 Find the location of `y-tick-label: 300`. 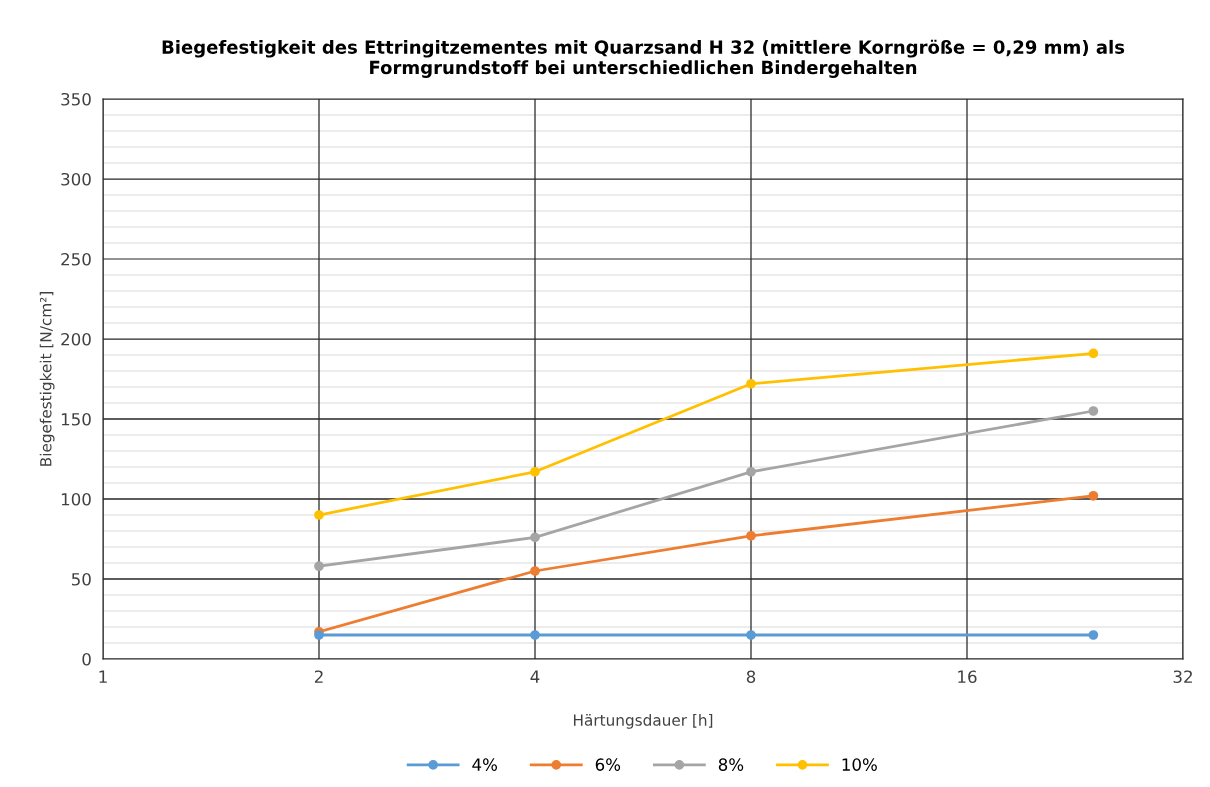

y-tick-label: 300 is located at coordinates (76, 179).